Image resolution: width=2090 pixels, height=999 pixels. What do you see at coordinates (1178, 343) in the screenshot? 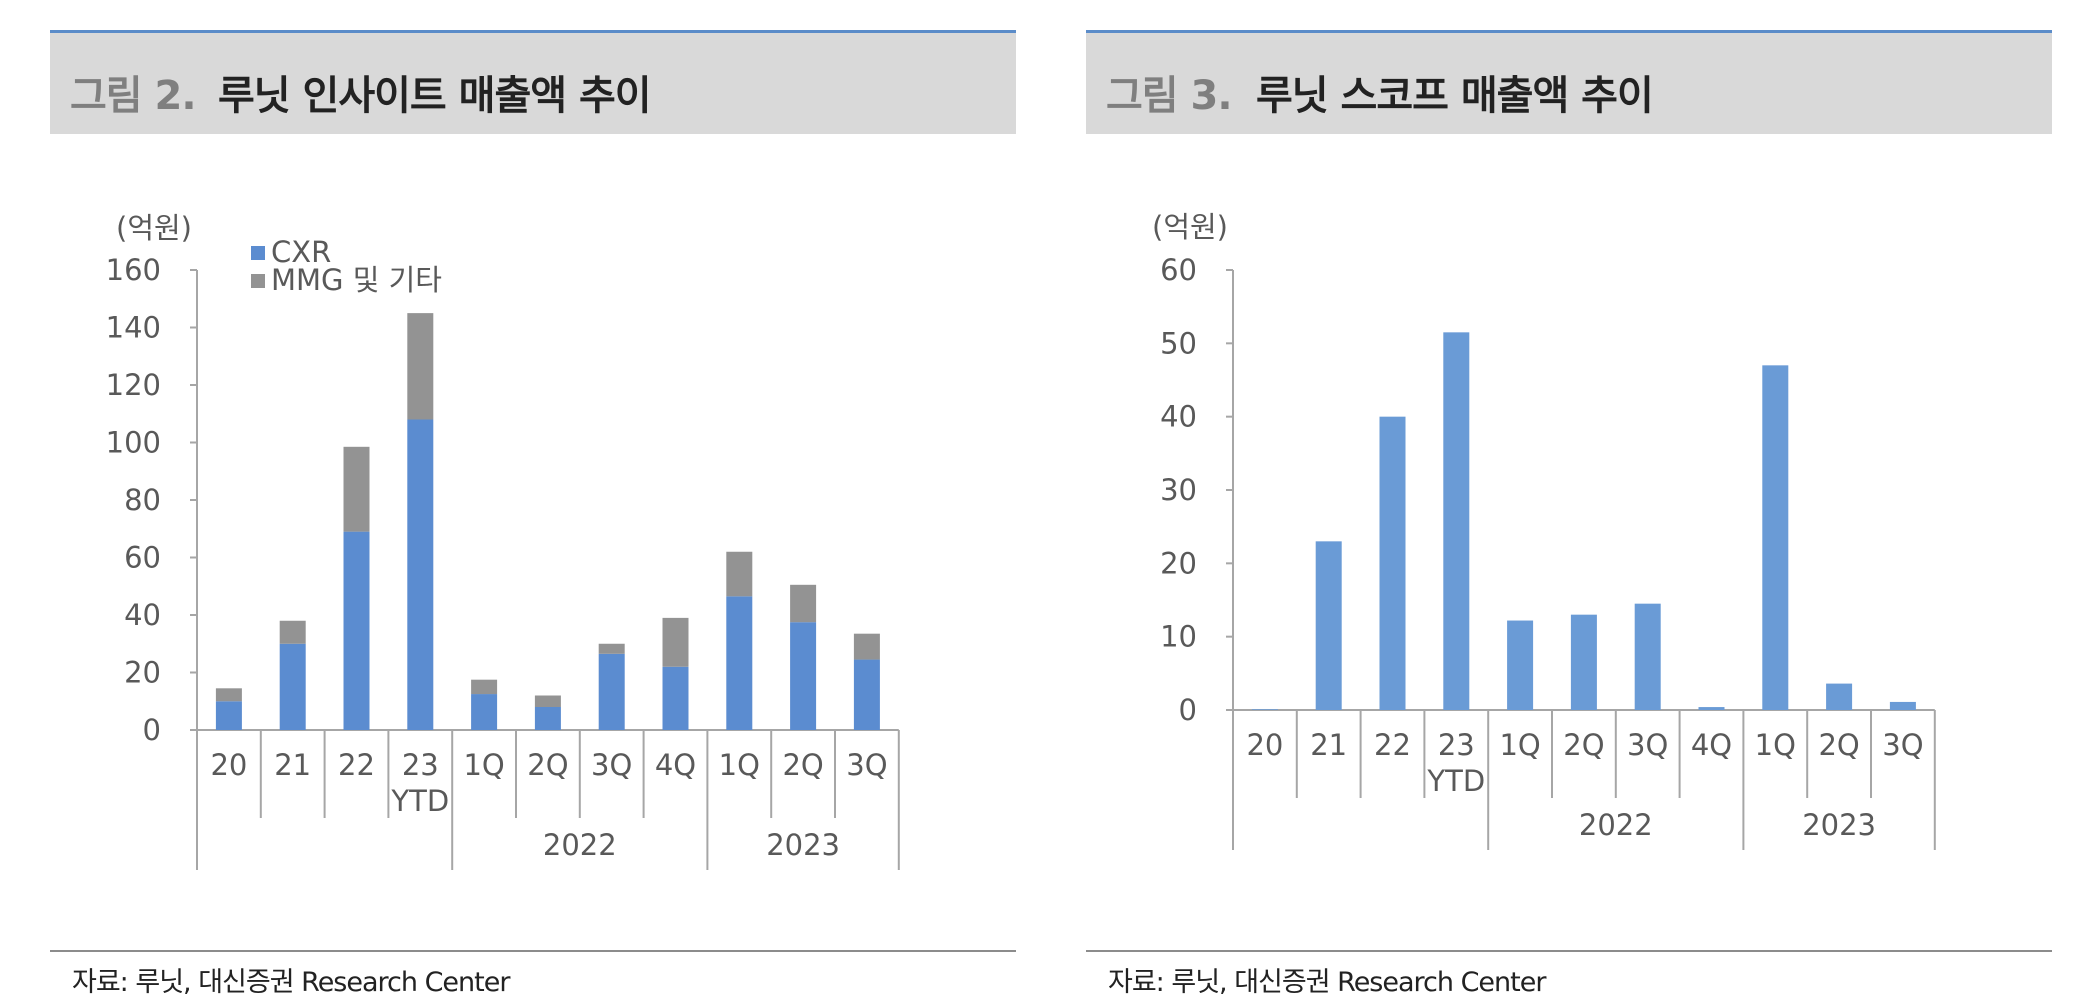
I see `y-tick-label: 50` at bounding box center [1178, 343].